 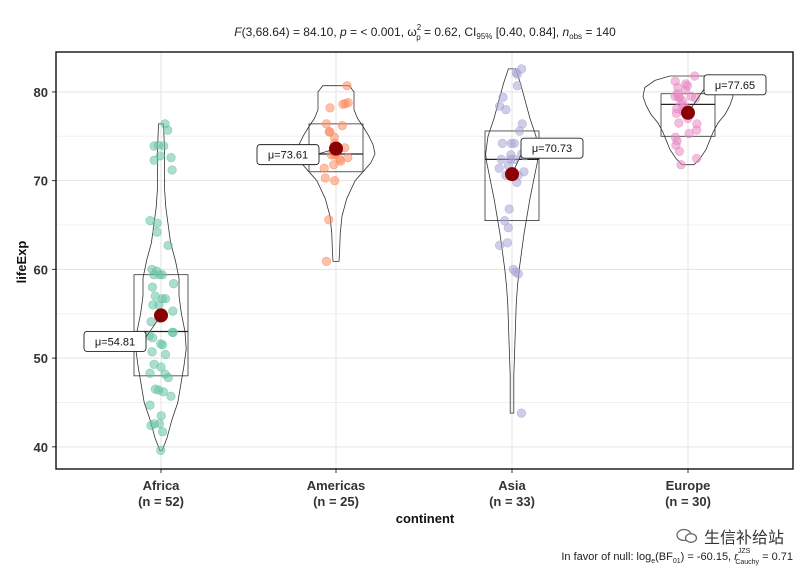 I want to click on x-tick-label: Americas, so click(x=336, y=485).